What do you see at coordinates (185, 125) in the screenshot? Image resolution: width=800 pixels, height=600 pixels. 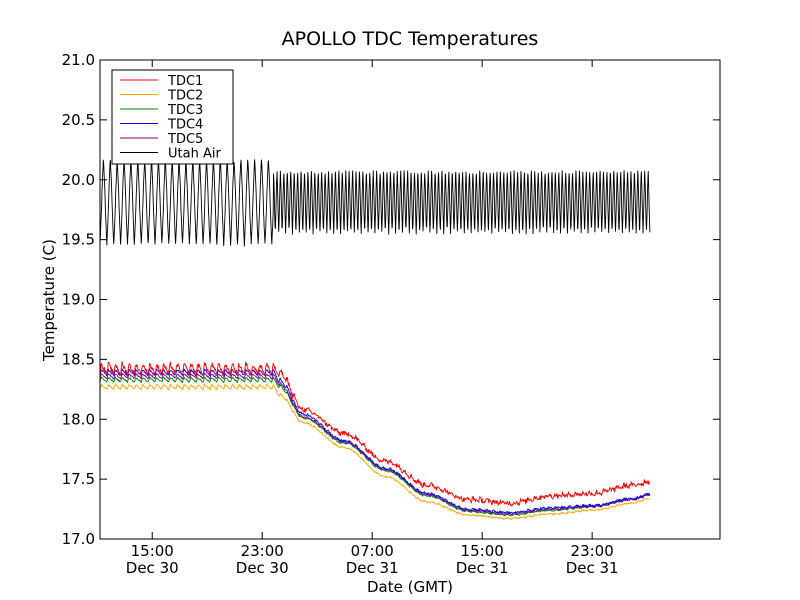 I see `legend-label: TDC4` at bounding box center [185, 125].